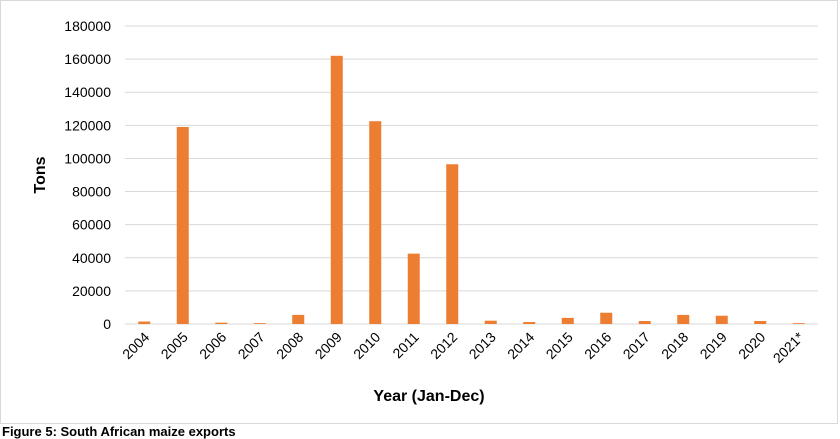 The width and height of the screenshot is (840, 439). What do you see at coordinates (289, 345) in the screenshot?
I see `x-tick-label: 2008` at bounding box center [289, 345].